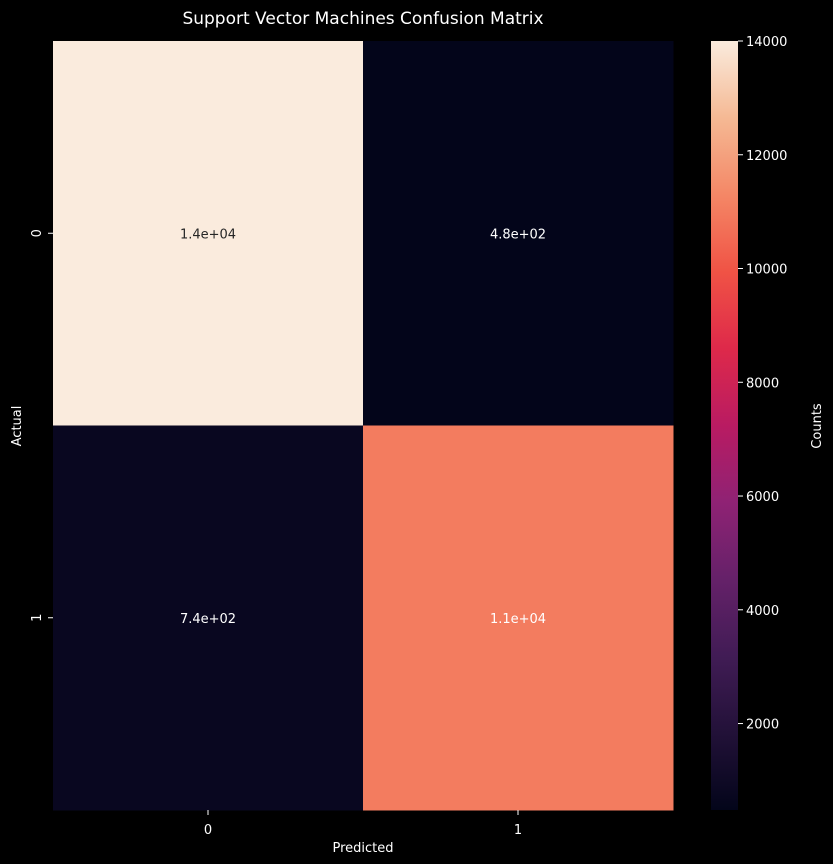 This screenshot has width=833, height=864. What do you see at coordinates (817, 426) in the screenshot?
I see `colorbar-label: Counts` at bounding box center [817, 426].